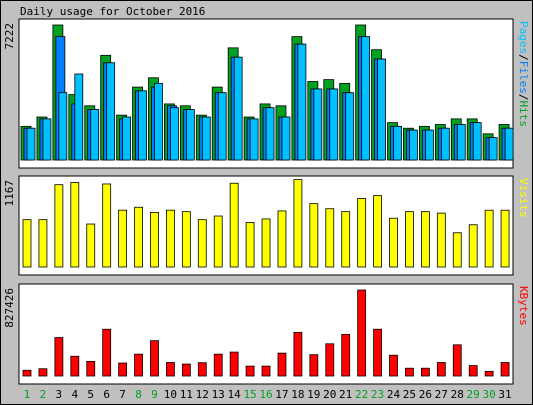 The image size is (533, 405). What do you see at coordinates (504, 394) in the screenshot?
I see `x-tick-label: 31` at bounding box center [504, 394].